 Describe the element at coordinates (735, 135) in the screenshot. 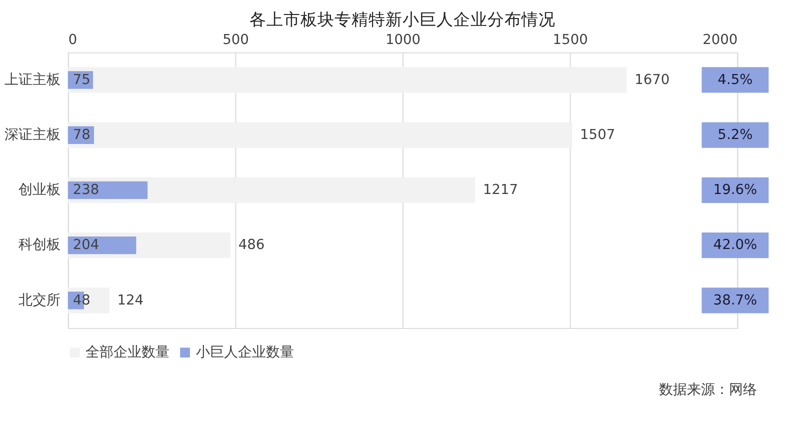

I see `annotation: 5.2%` at that location.